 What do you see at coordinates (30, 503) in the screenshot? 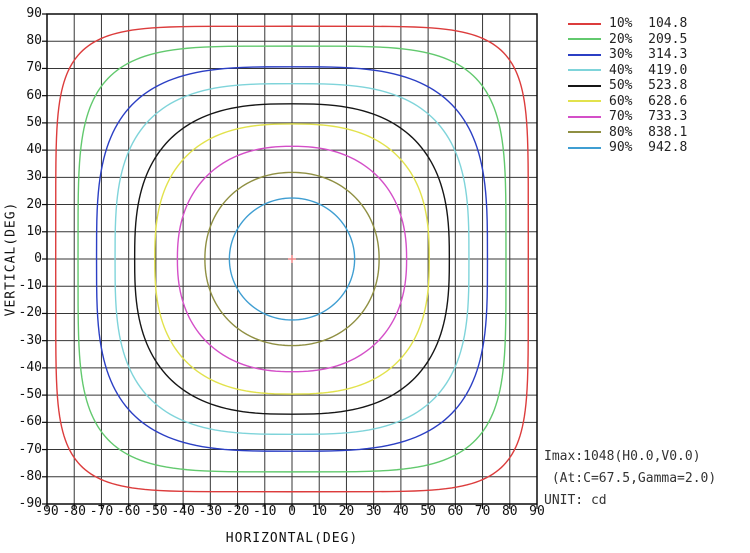
I see `y-tick-label: -90` at bounding box center [30, 503].